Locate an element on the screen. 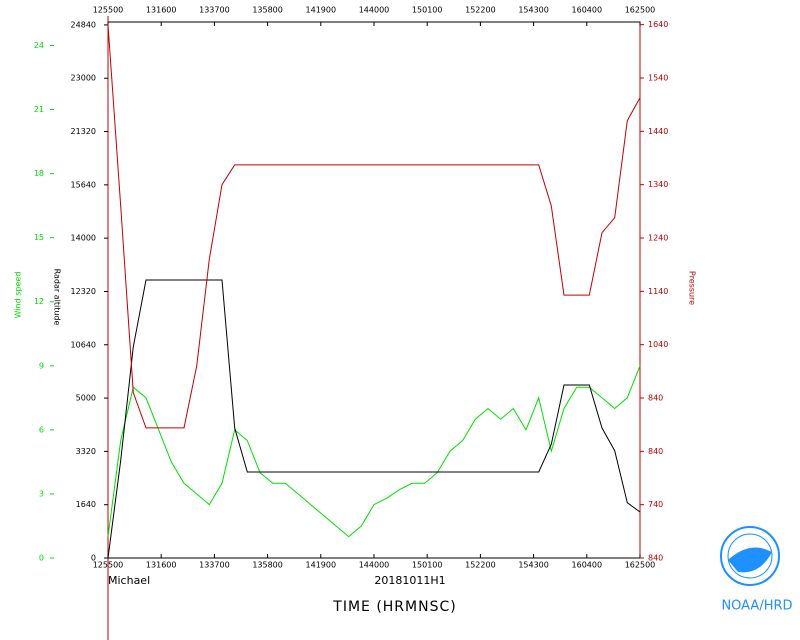  yticks-label: 24 is located at coordinates (39, 45).